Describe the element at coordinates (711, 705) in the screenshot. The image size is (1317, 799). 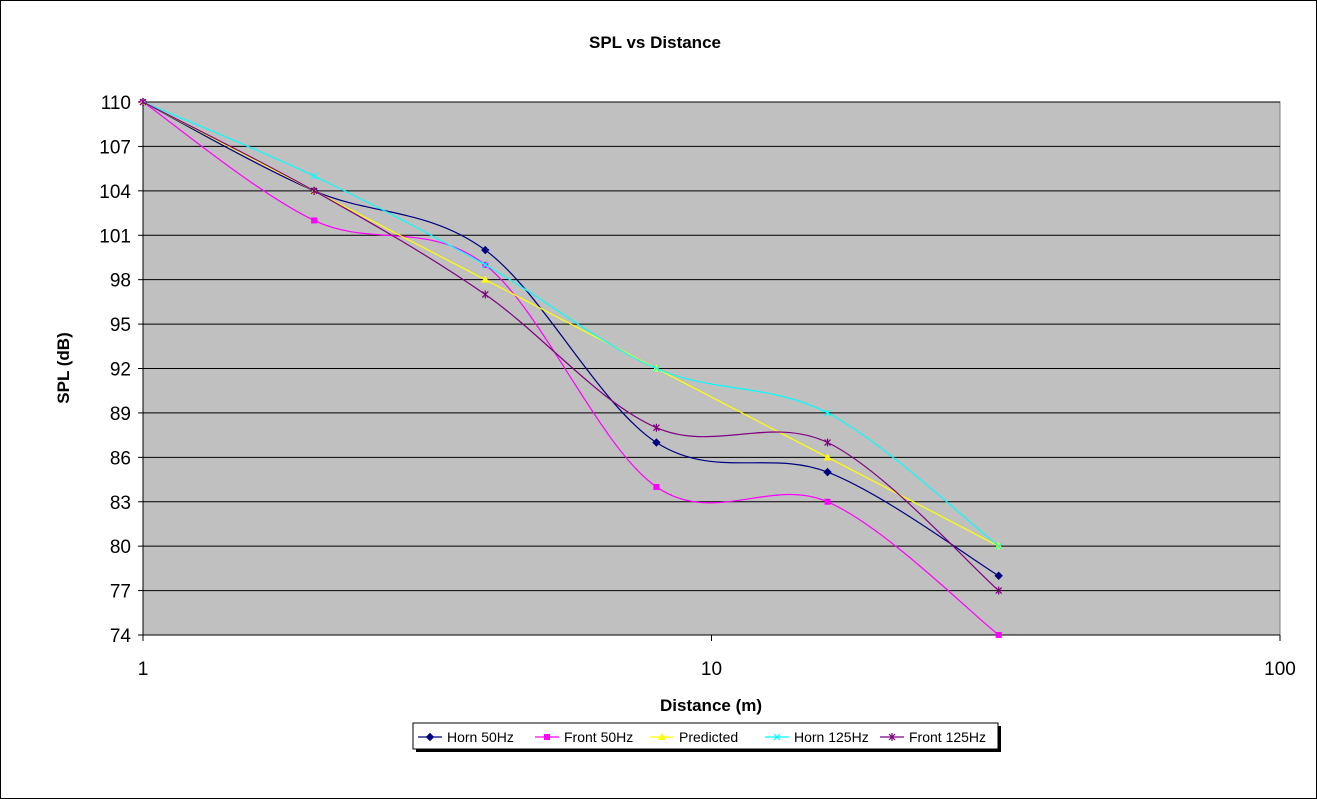
I see `x-axis-title: Distance (m)` at that location.